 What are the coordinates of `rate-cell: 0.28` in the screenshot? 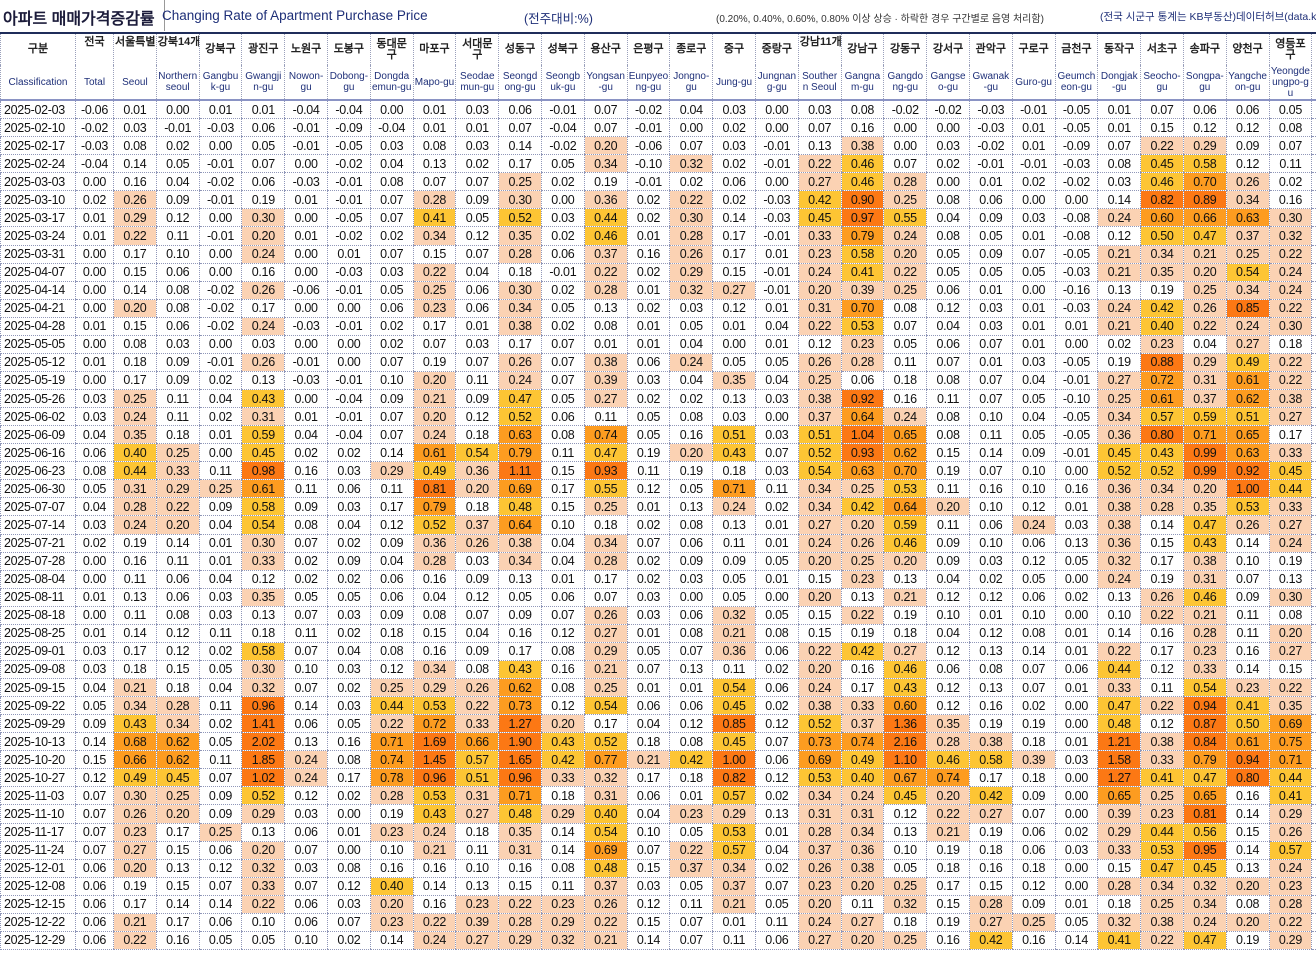 It's located at (391, 796).